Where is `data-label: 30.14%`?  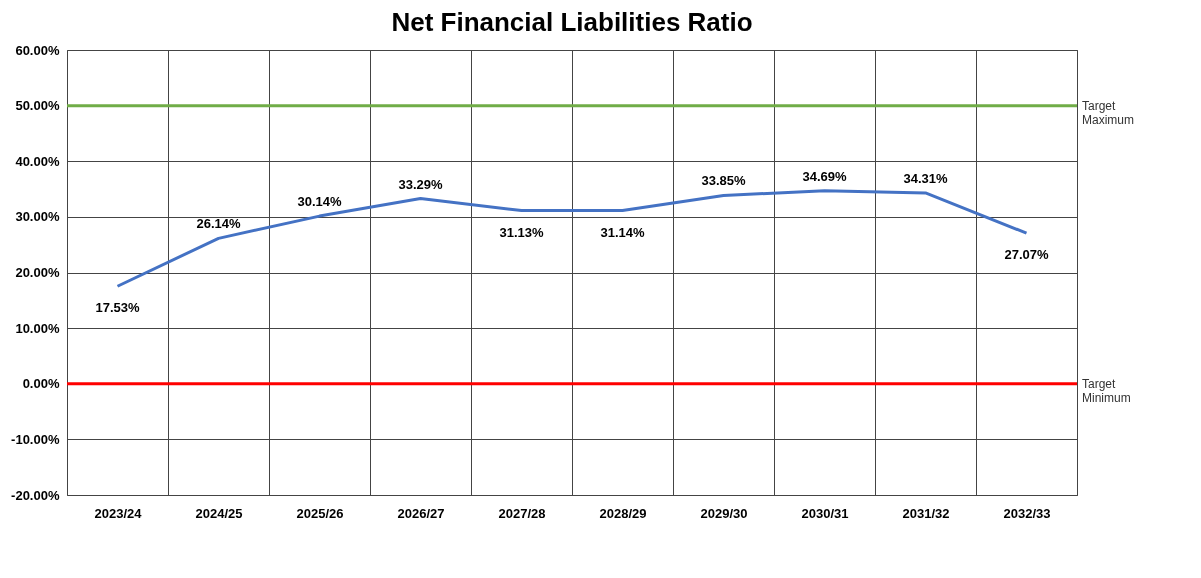
data-label: 30.14% is located at coordinates (319, 202).